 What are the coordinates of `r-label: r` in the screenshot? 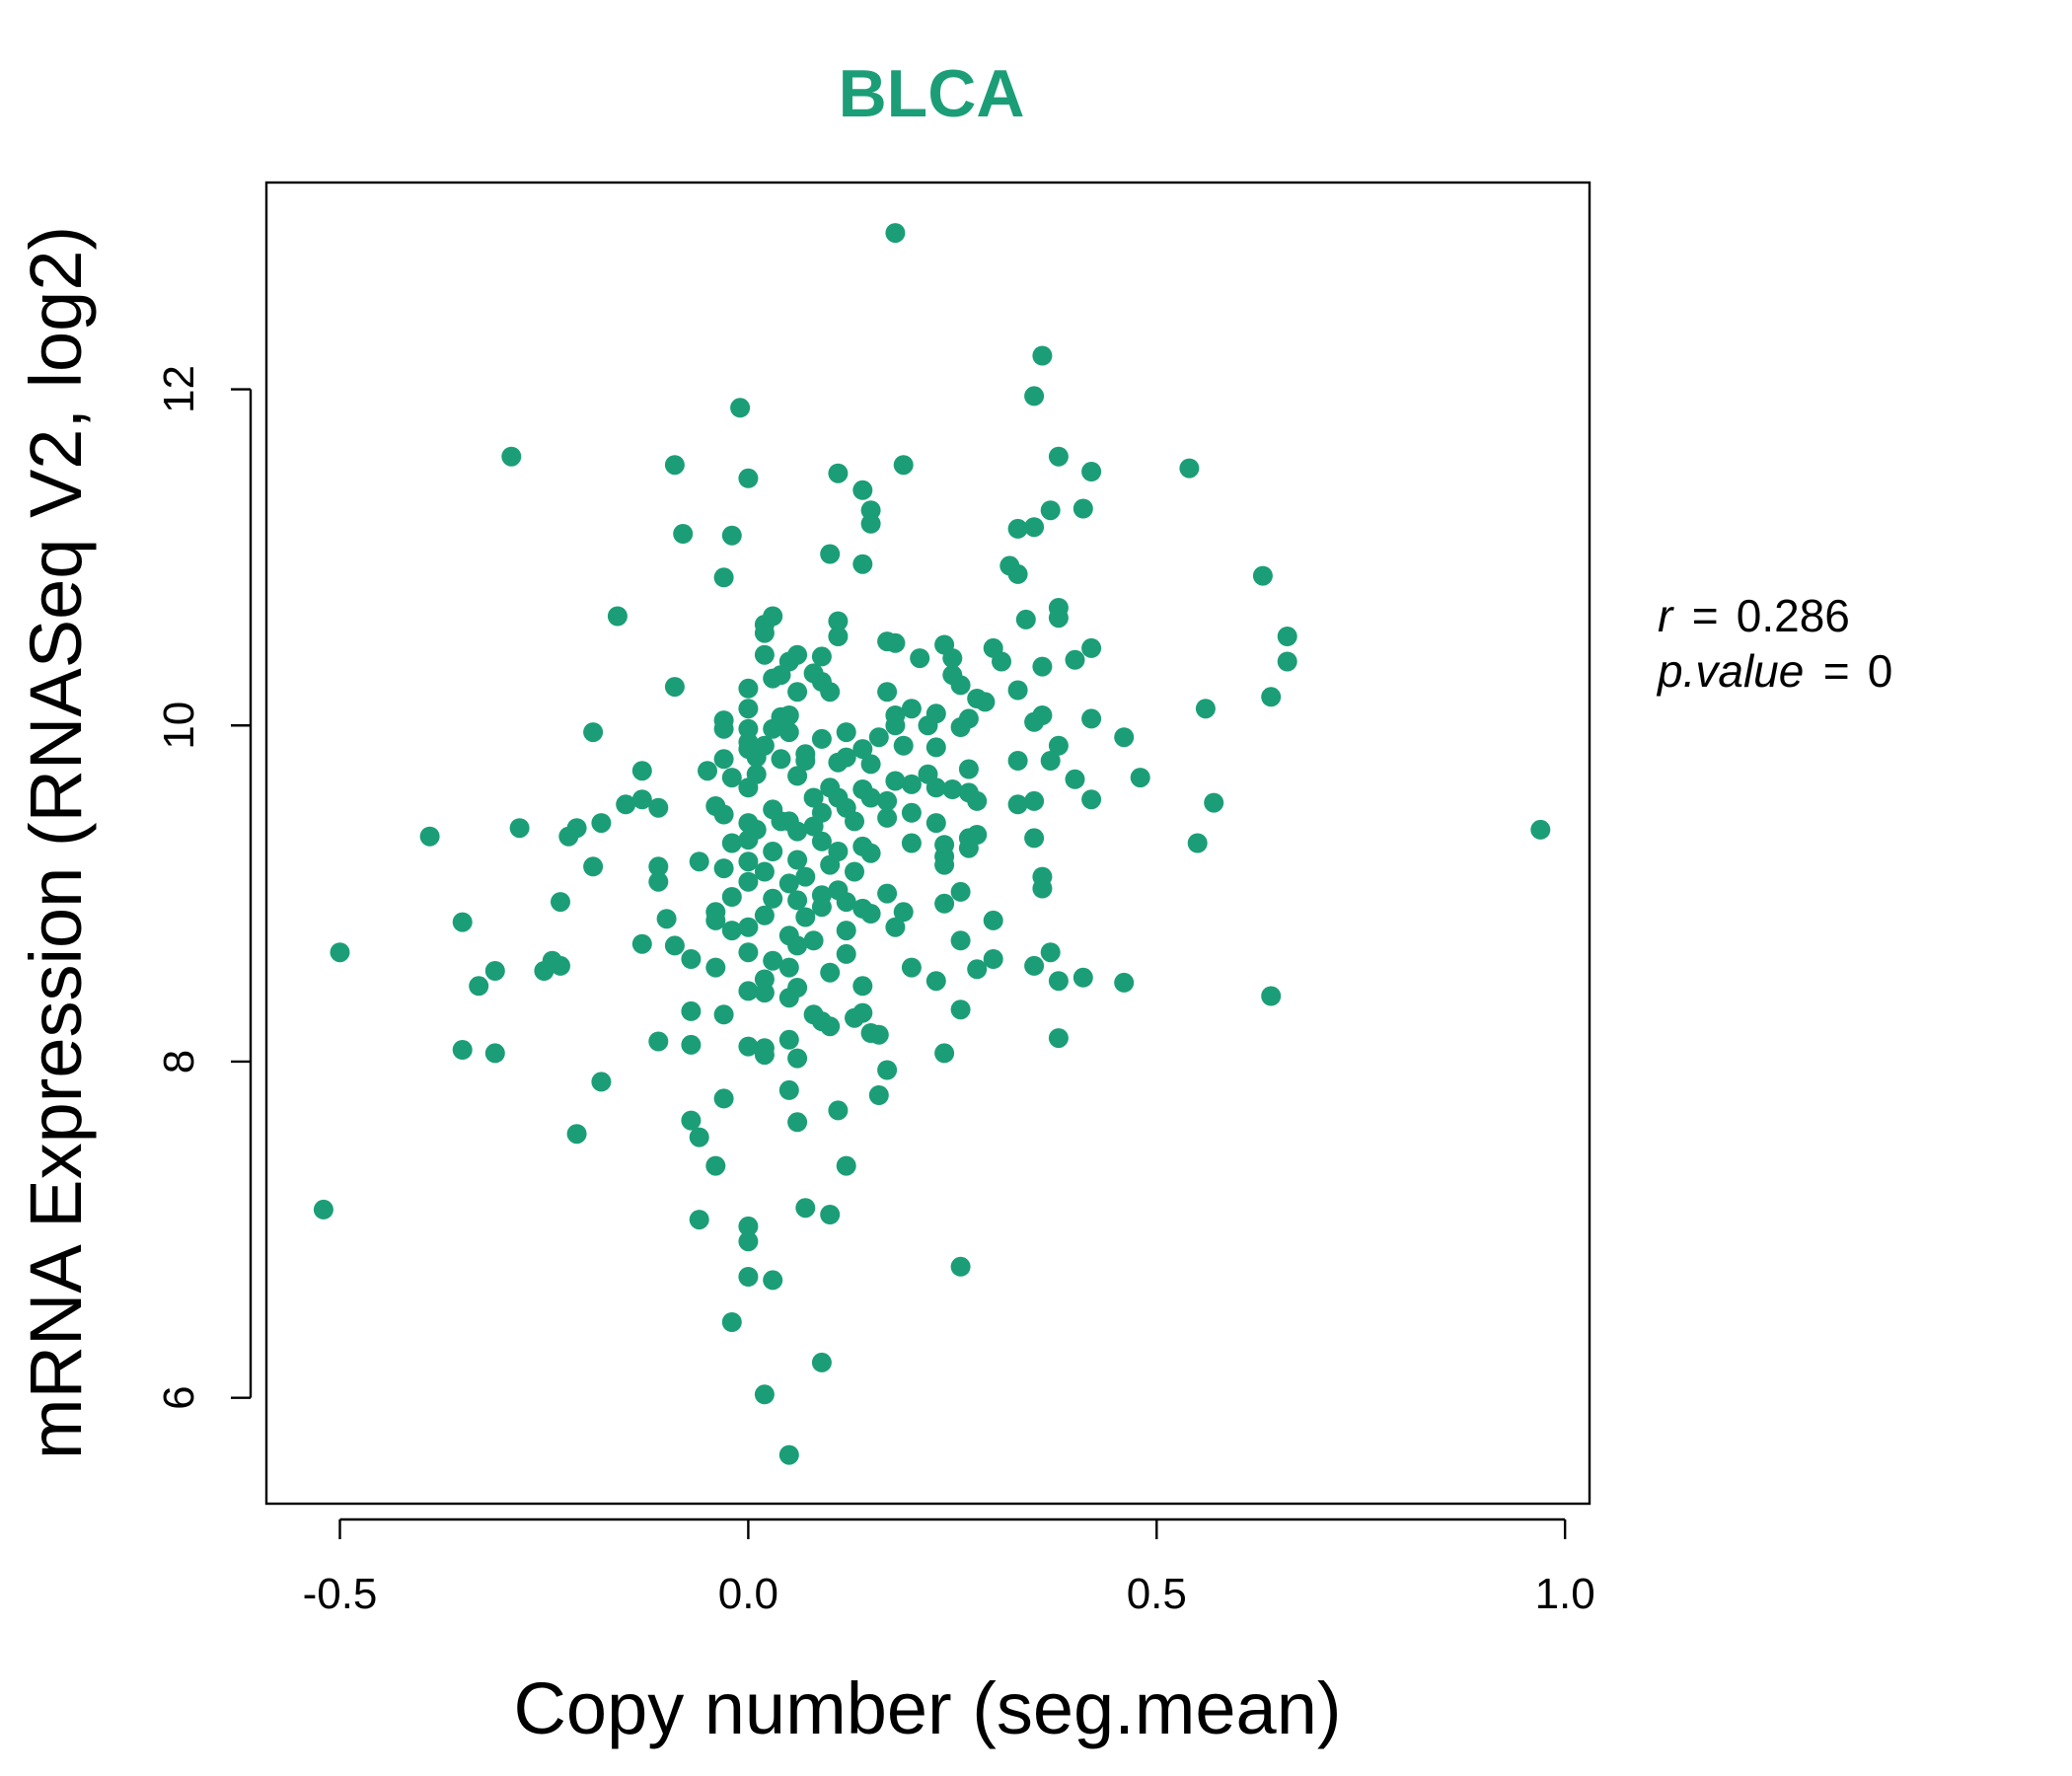 It's located at (1666, 615).